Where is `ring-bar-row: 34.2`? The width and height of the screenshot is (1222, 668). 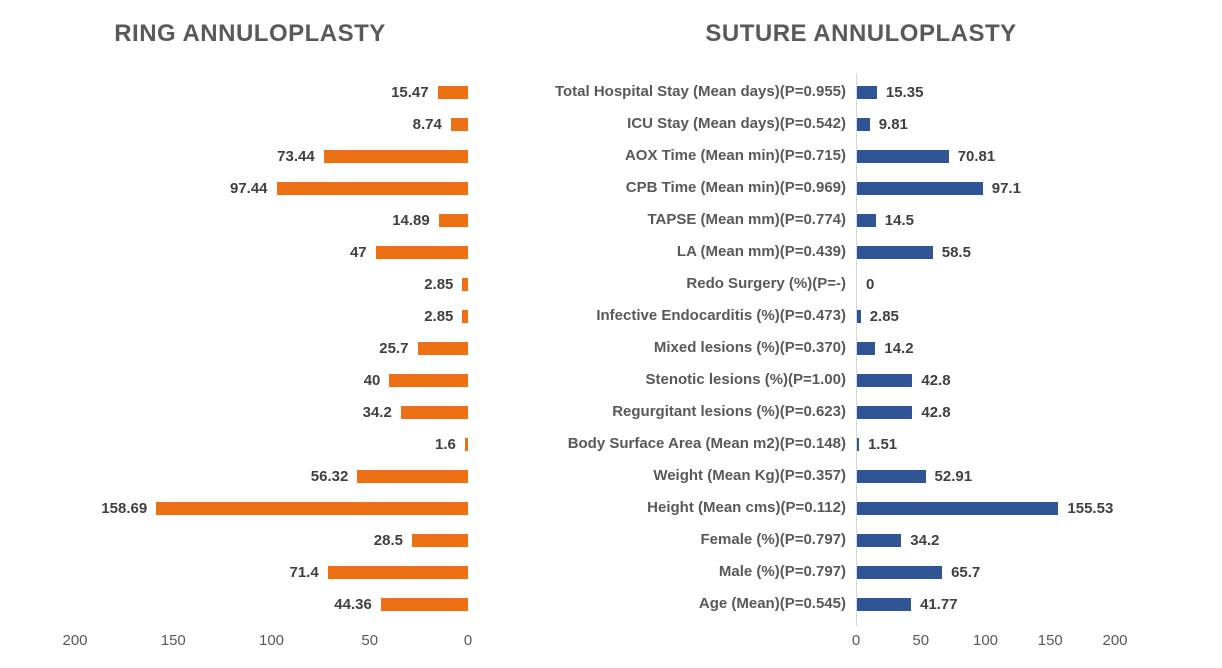 ring-bar-row: 34.2 is located at coordinates (234, 412).